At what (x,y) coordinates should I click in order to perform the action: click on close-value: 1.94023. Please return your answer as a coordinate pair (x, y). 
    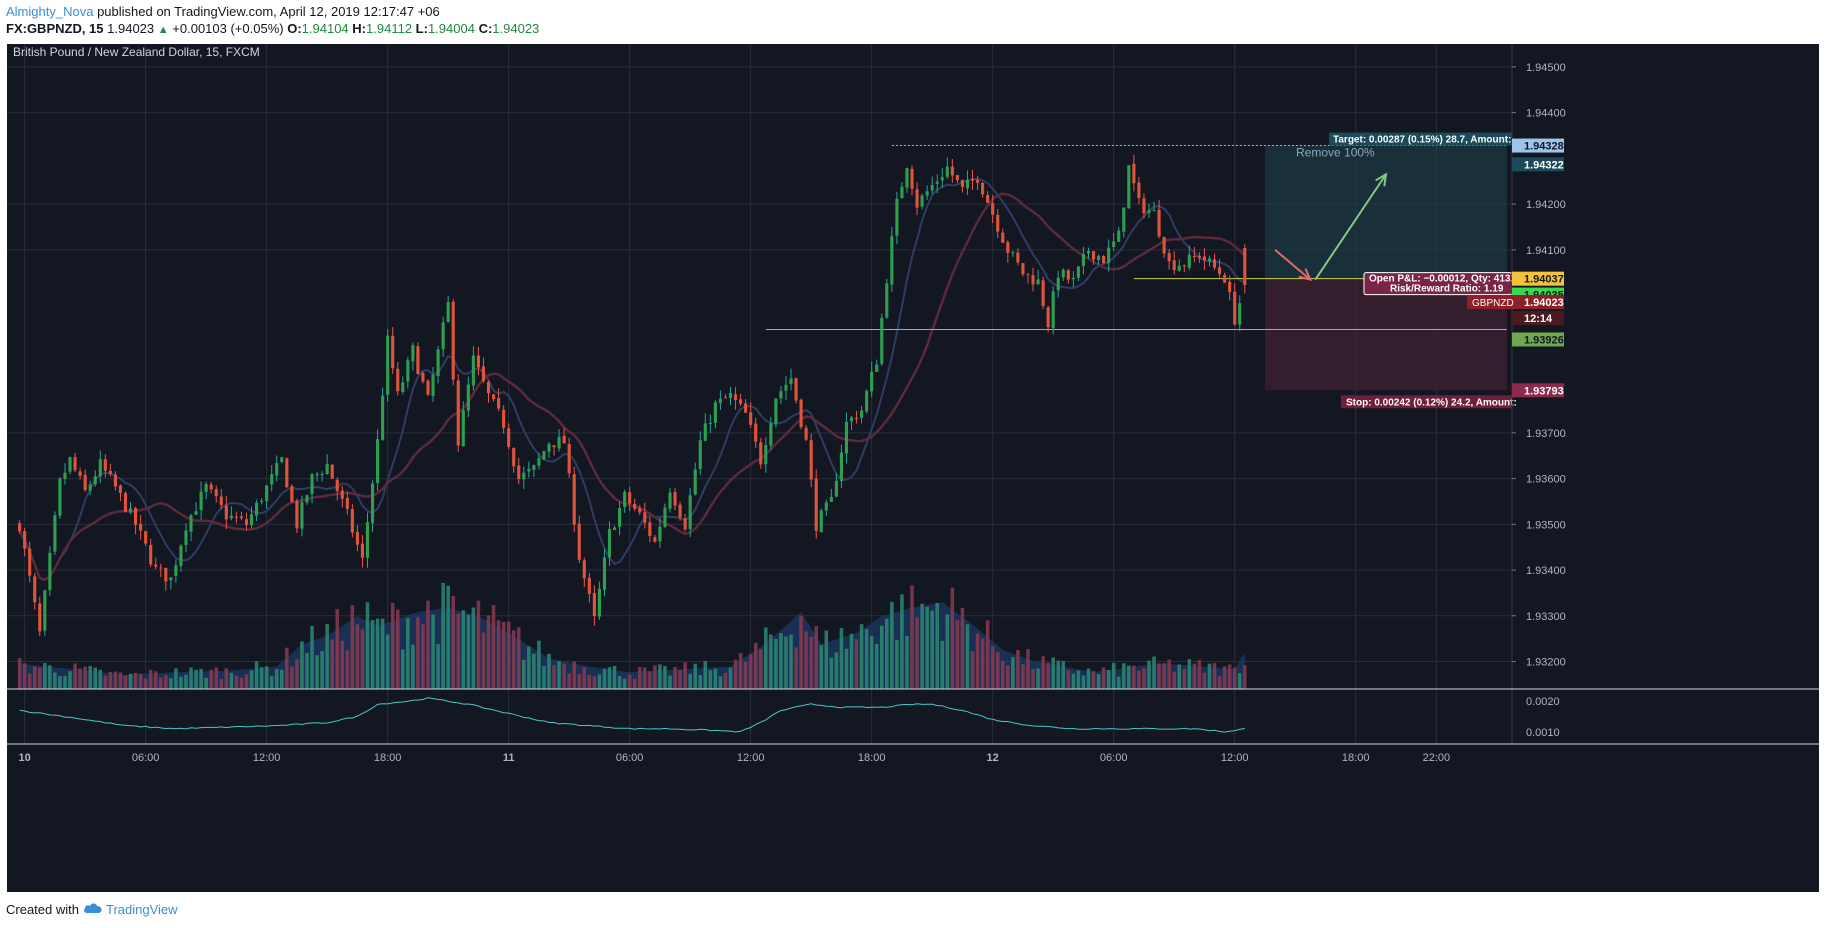
    Looking at the image, I should click on (516, 28).